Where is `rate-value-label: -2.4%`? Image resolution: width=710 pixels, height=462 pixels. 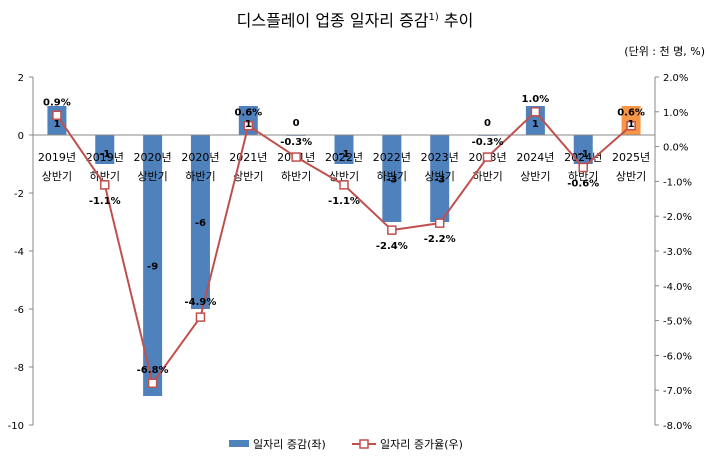
rate-value-label: -2.4% is located at coordinates (392, 246).